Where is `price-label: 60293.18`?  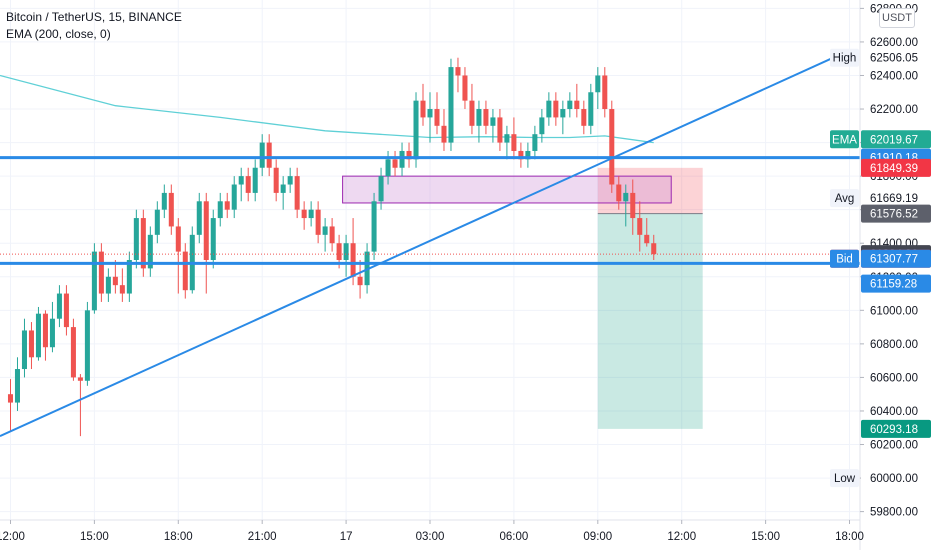 price-label: 60293.18 is located at coordinates (896, 428).